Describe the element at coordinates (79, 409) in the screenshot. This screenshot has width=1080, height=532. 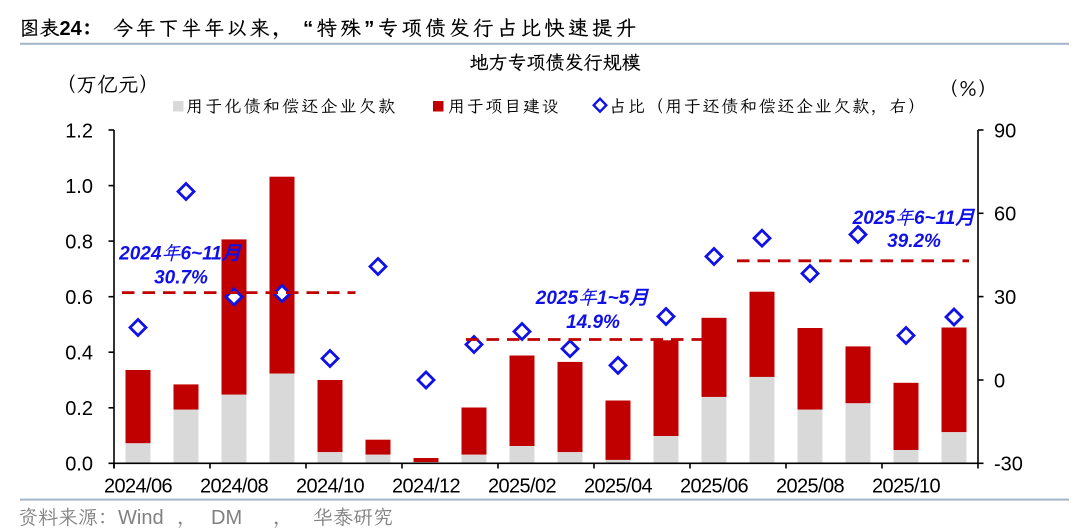
I see `svg-text: 0.2` at that location.